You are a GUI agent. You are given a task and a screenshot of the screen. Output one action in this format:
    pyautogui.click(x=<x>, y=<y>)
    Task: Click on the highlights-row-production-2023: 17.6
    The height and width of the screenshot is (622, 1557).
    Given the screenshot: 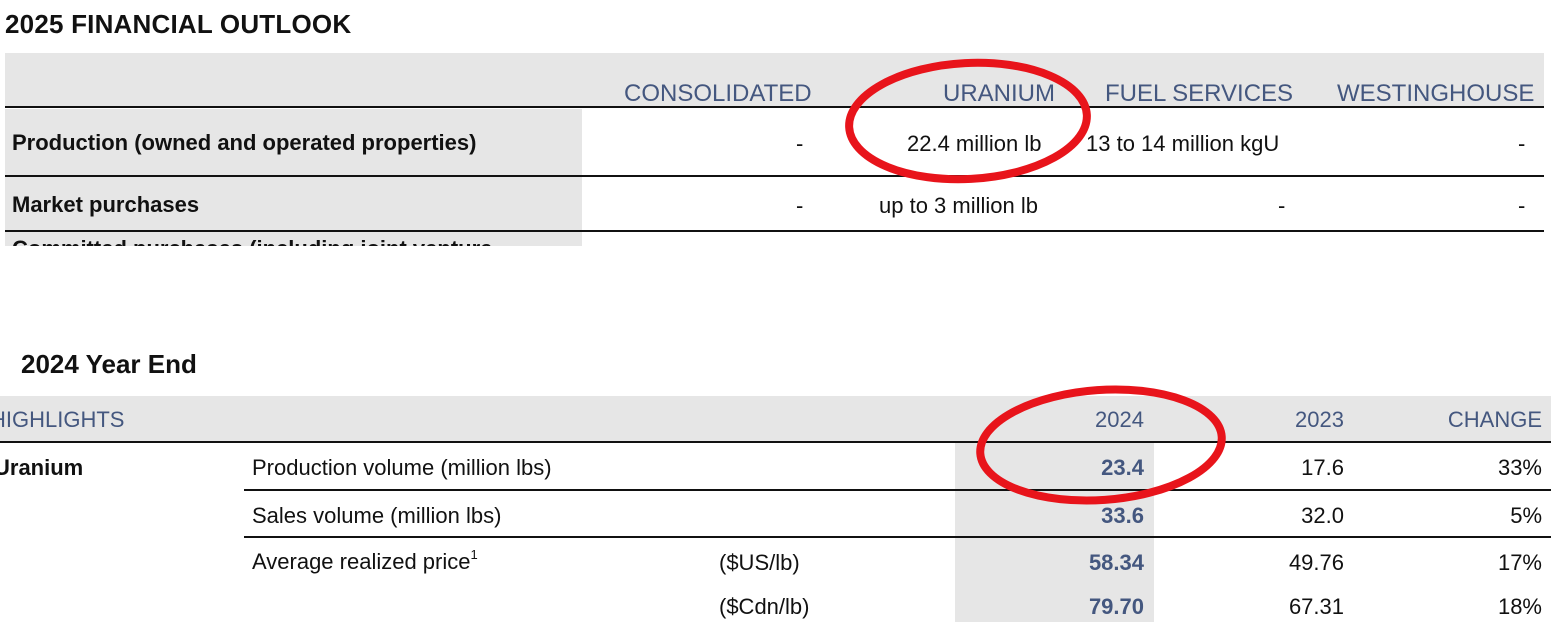 What is the action you would take?
    pyautogui.click(x=1322, y=467)
    